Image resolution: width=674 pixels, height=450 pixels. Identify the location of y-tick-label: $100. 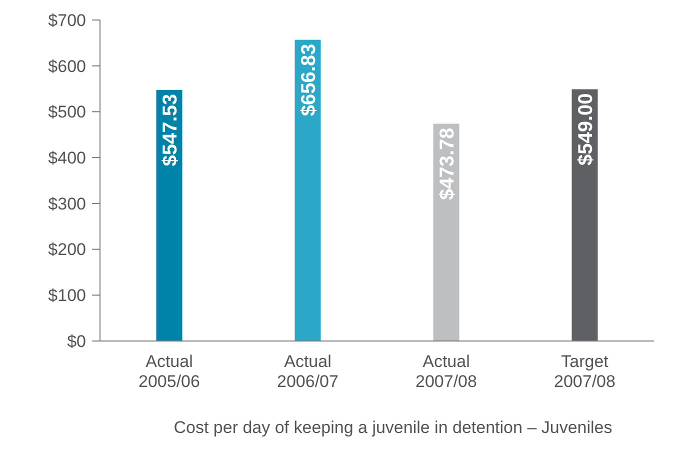
(67, 296).